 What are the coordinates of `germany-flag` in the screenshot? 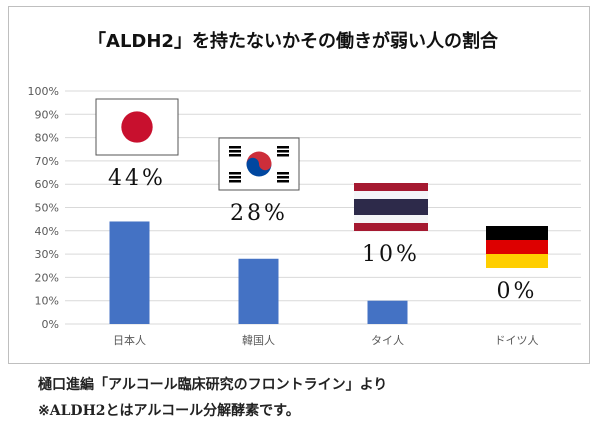 It's located at (517, 247).